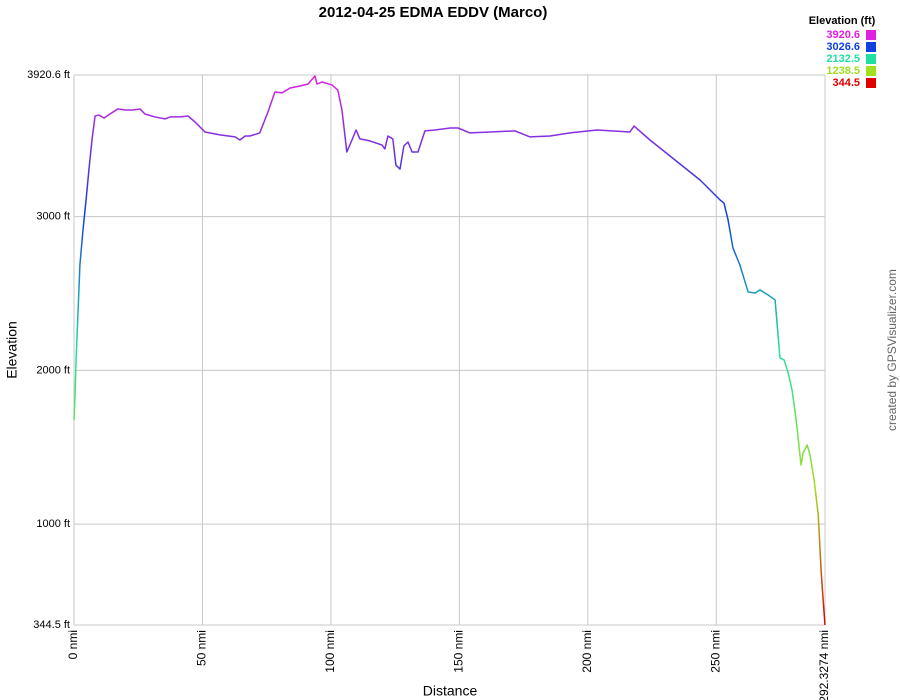  Describe the element at coordinates (12, 350) in the screenshot. I see `y-axis-label: Elevation` at that location.